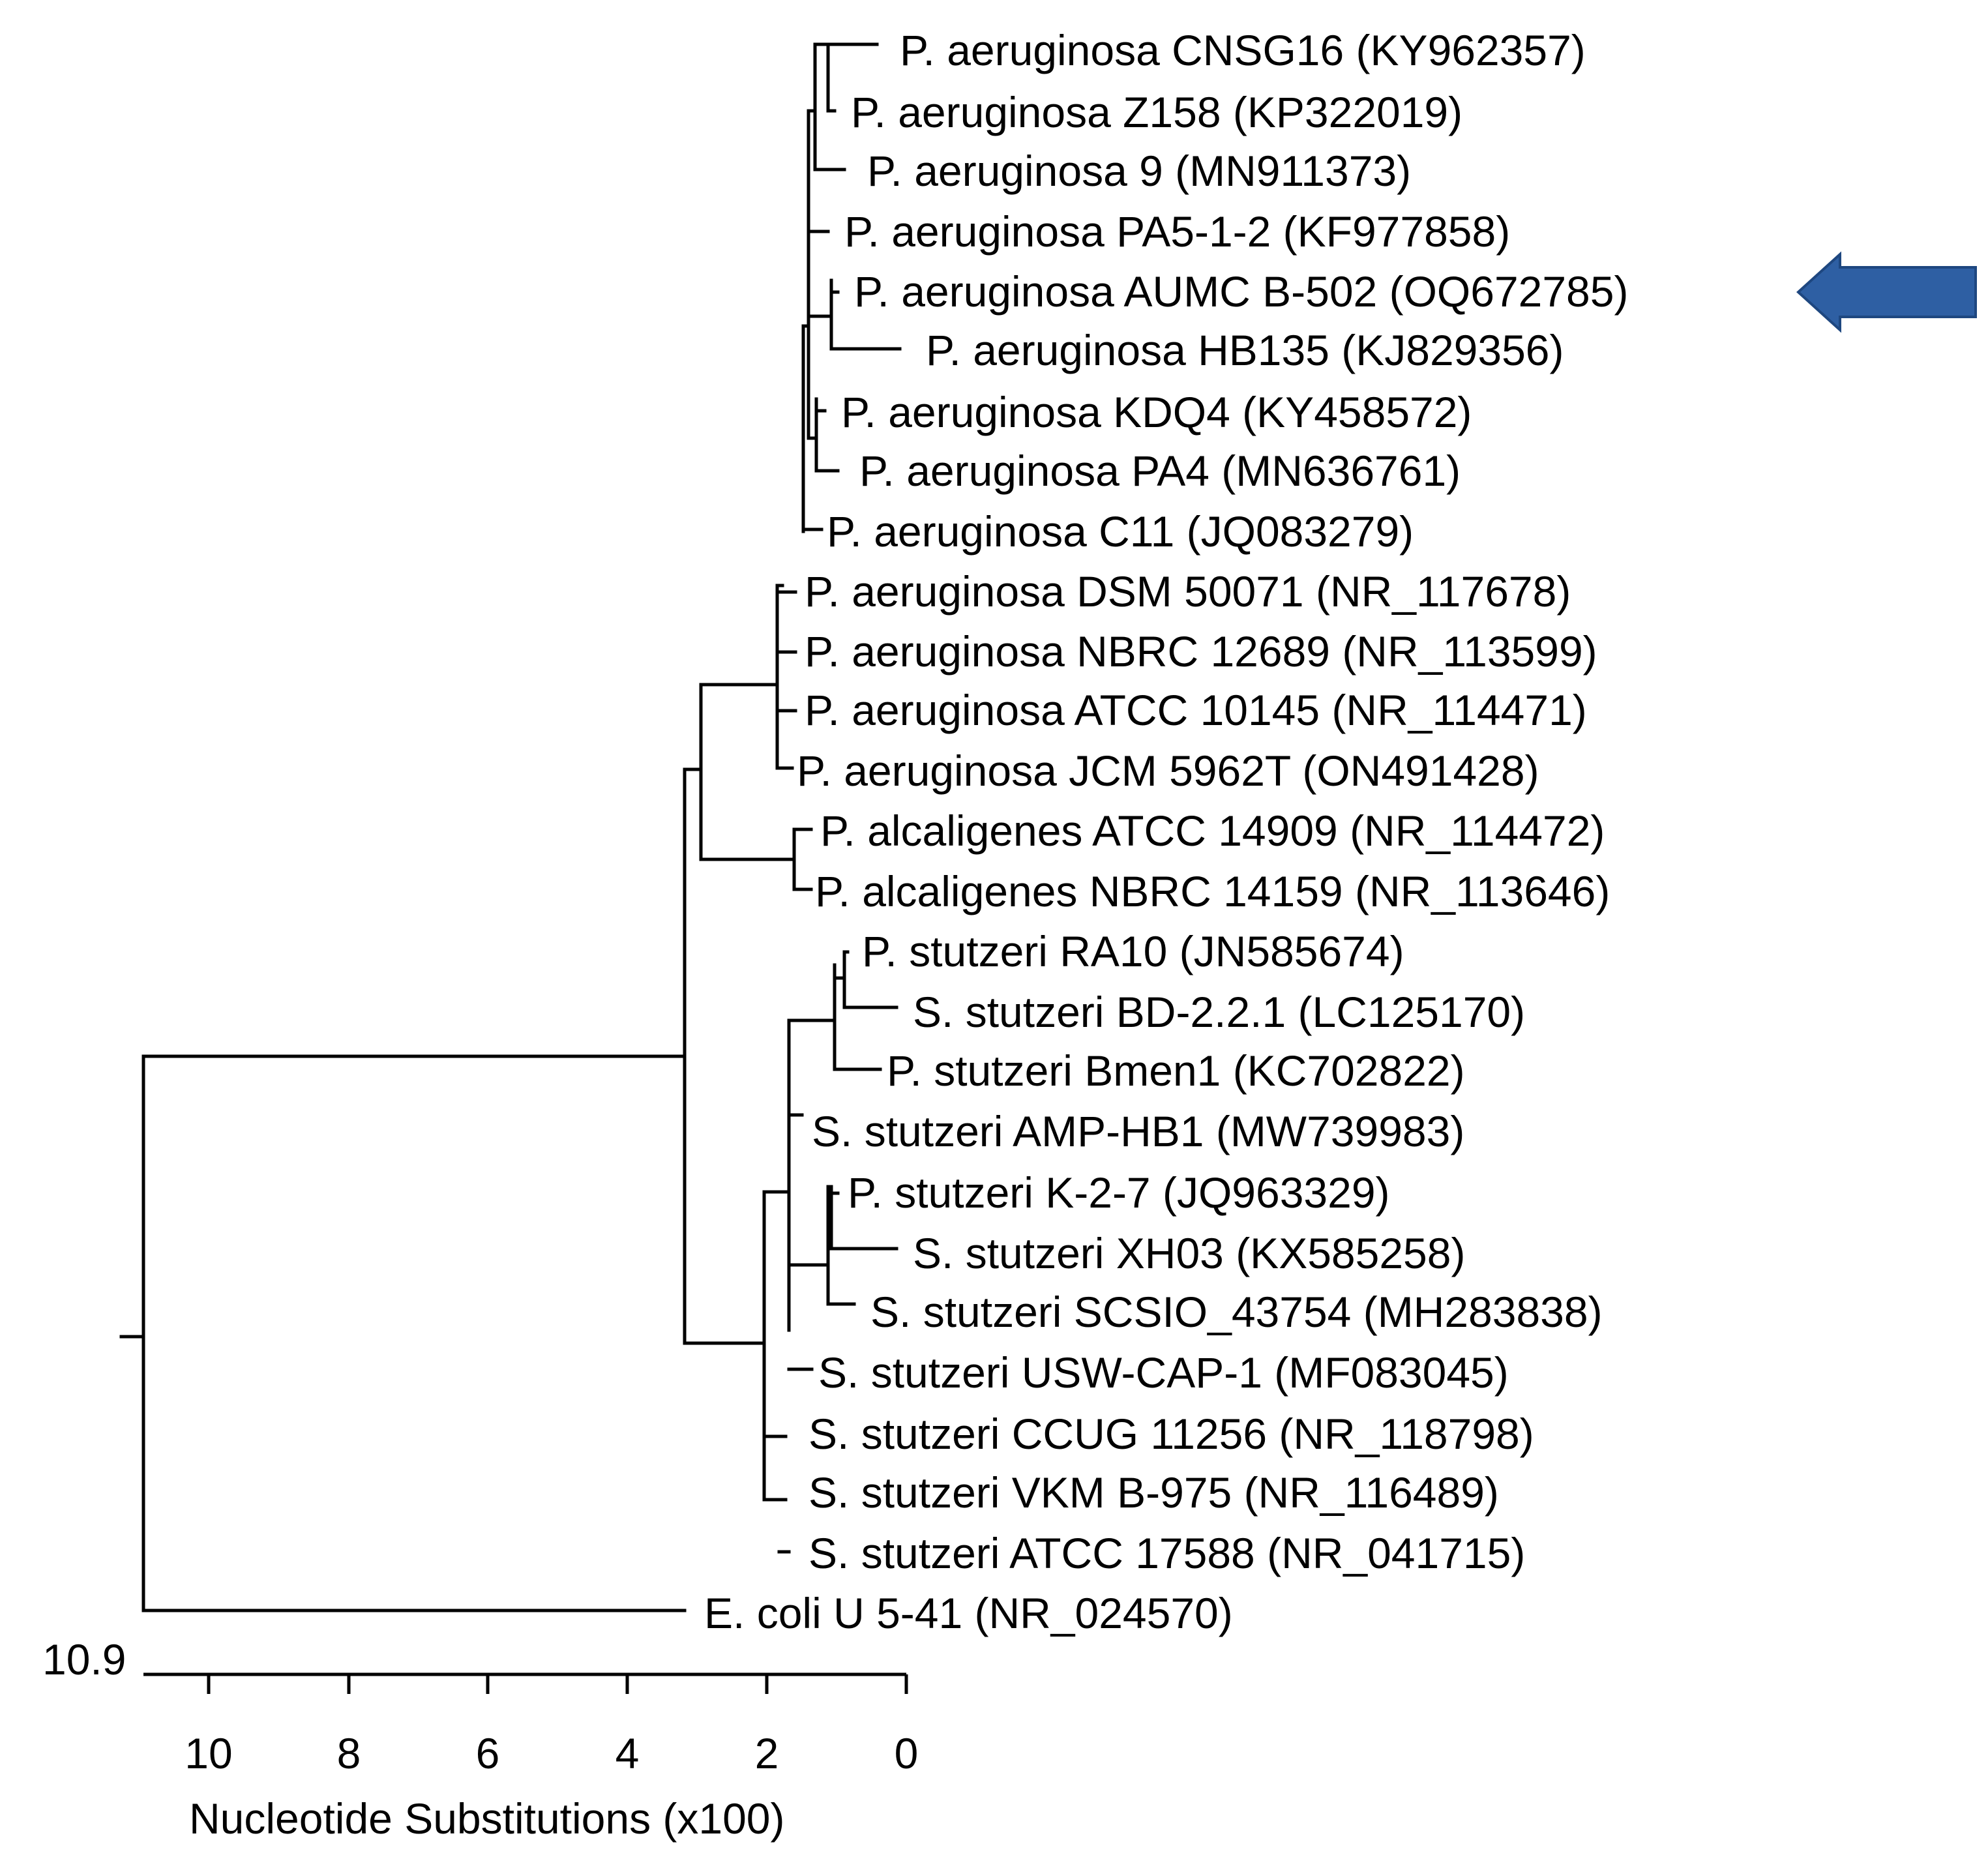 The image size is (1988, 1855). What do you see at coordinates (1119, 1192) in the screenshot?
I see `leaf-label: P. stutzeri K-2-7 (JQ963329)` at bounding box center [1119, 1192].